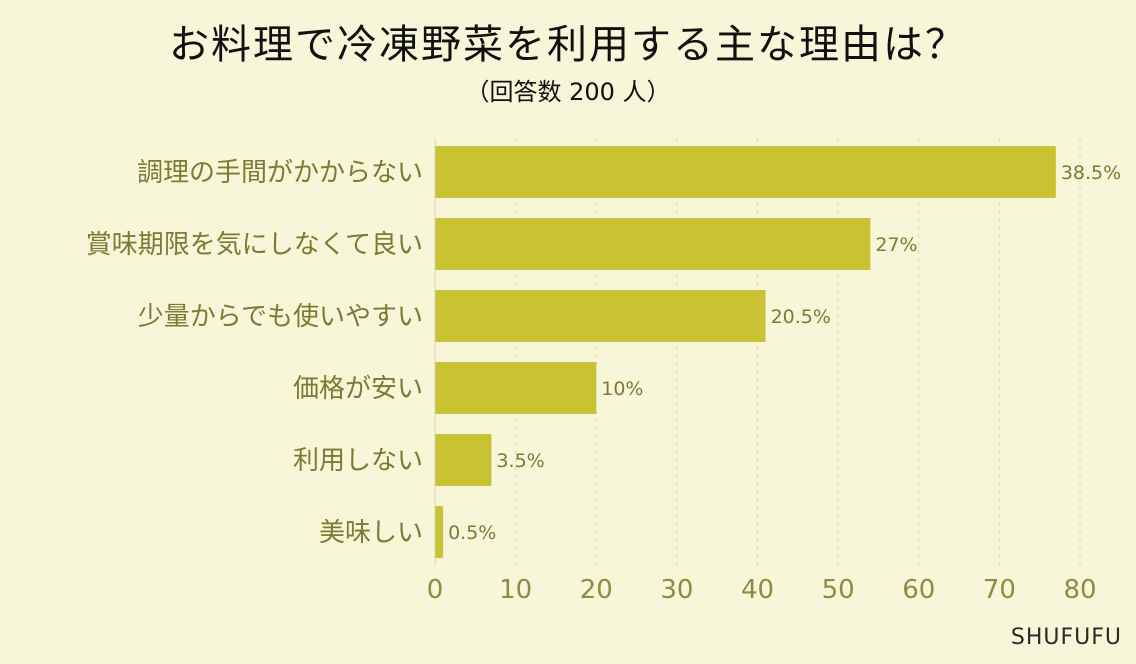  Describe the element at coordinates (358, 389) in the screenshot. I see `category-label: 価格が安い` at that location.